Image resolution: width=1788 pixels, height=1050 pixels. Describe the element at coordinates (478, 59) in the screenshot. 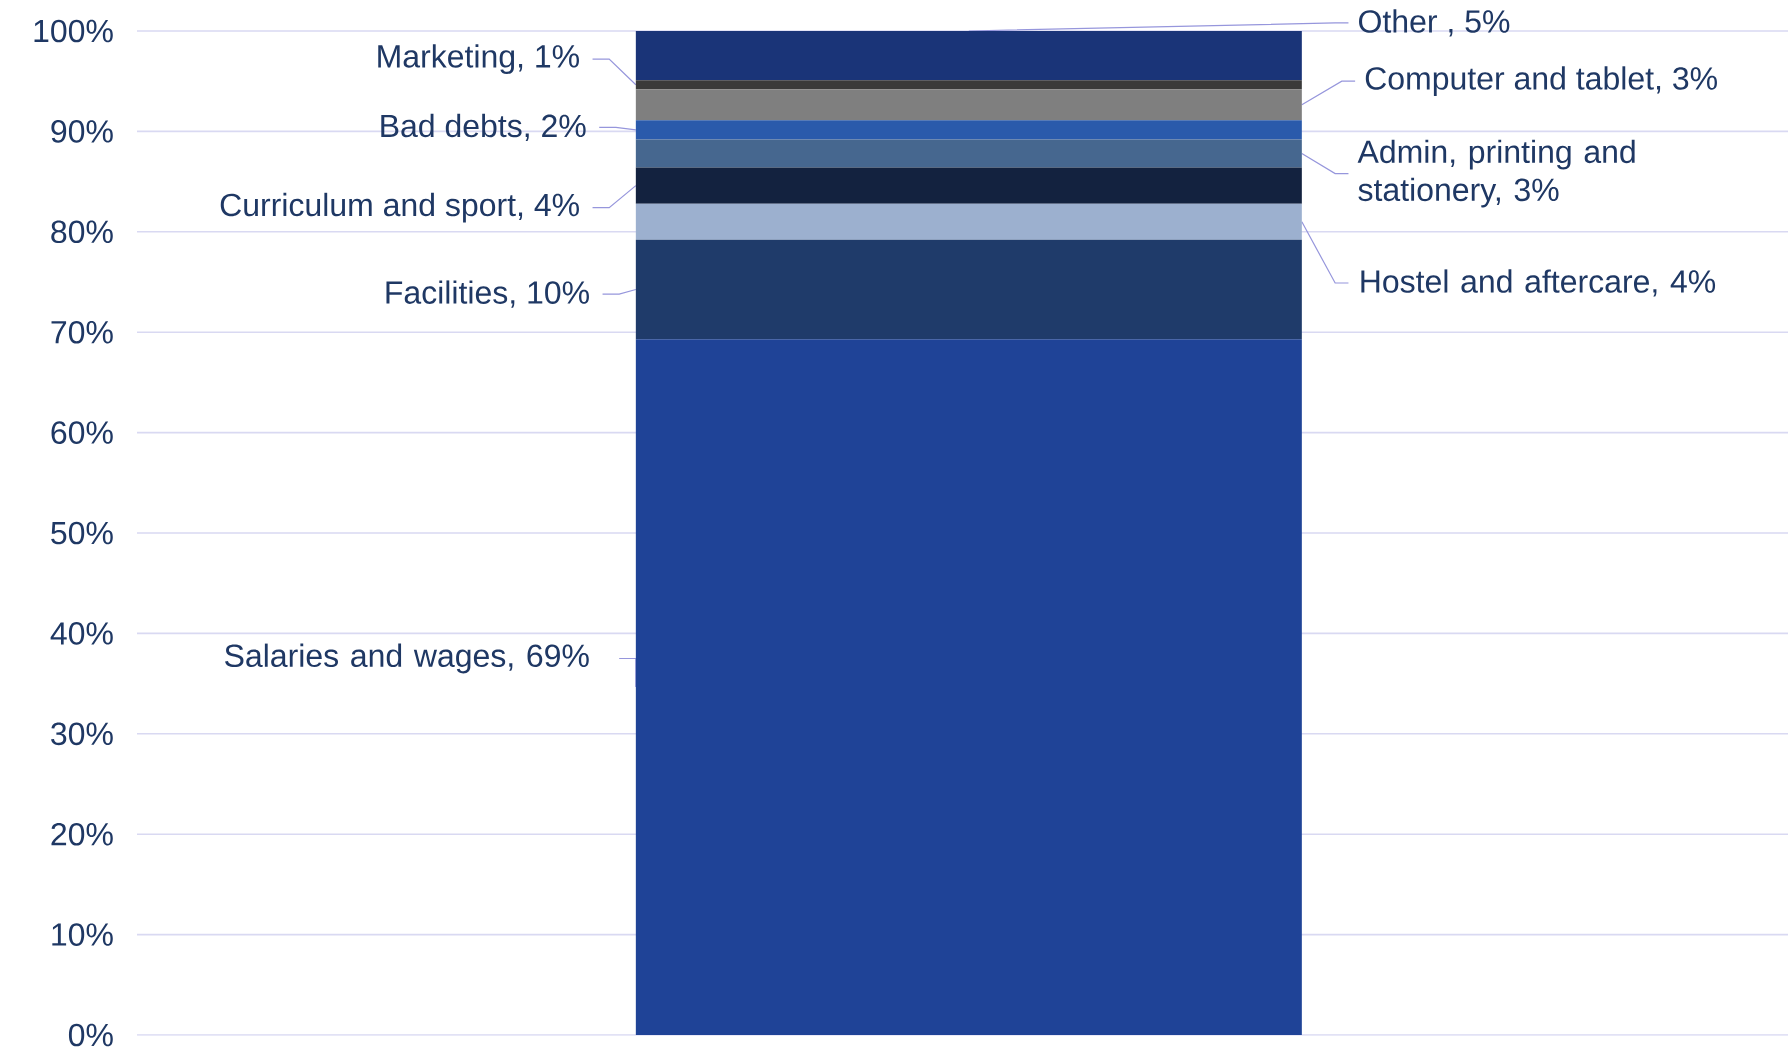

I see `data-label: Marketing, 1%` at that location.